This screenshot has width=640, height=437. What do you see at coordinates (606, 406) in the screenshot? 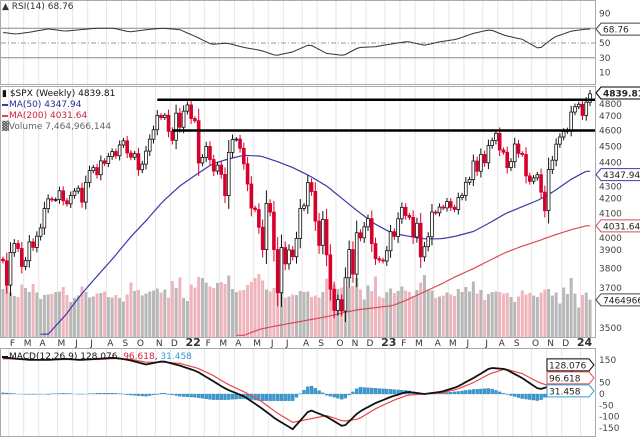
I see `macd-tick-label: -50` at bounding box center [606, 406].